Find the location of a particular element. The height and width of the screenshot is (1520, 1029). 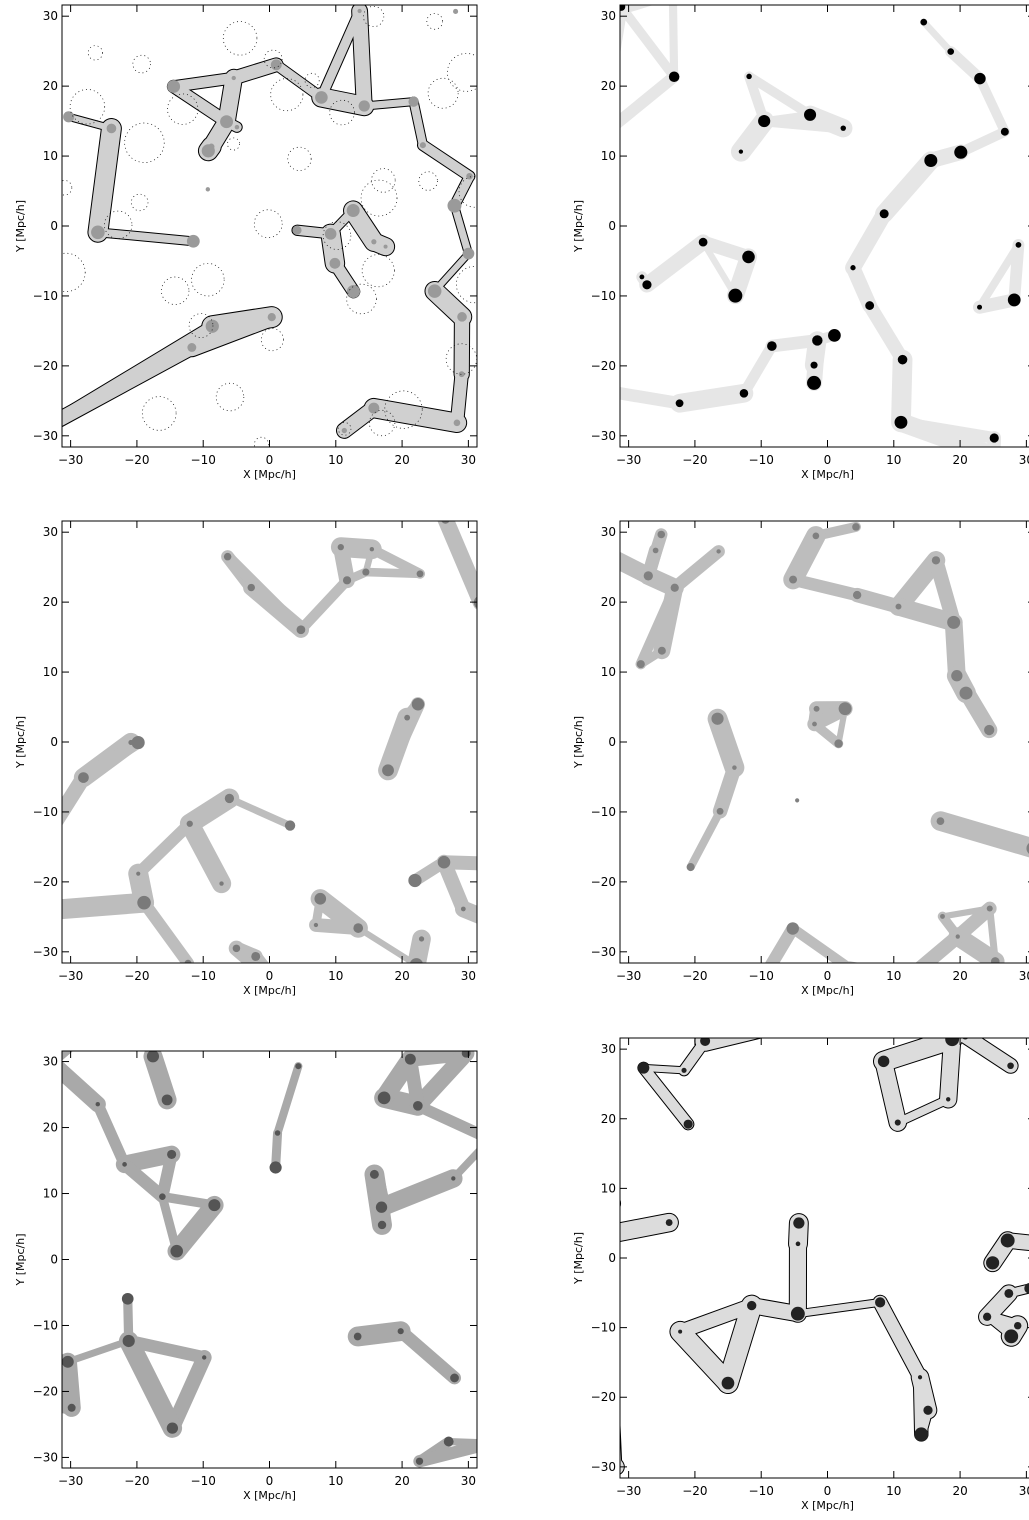

map-background is located at coordinates (269, 1259).